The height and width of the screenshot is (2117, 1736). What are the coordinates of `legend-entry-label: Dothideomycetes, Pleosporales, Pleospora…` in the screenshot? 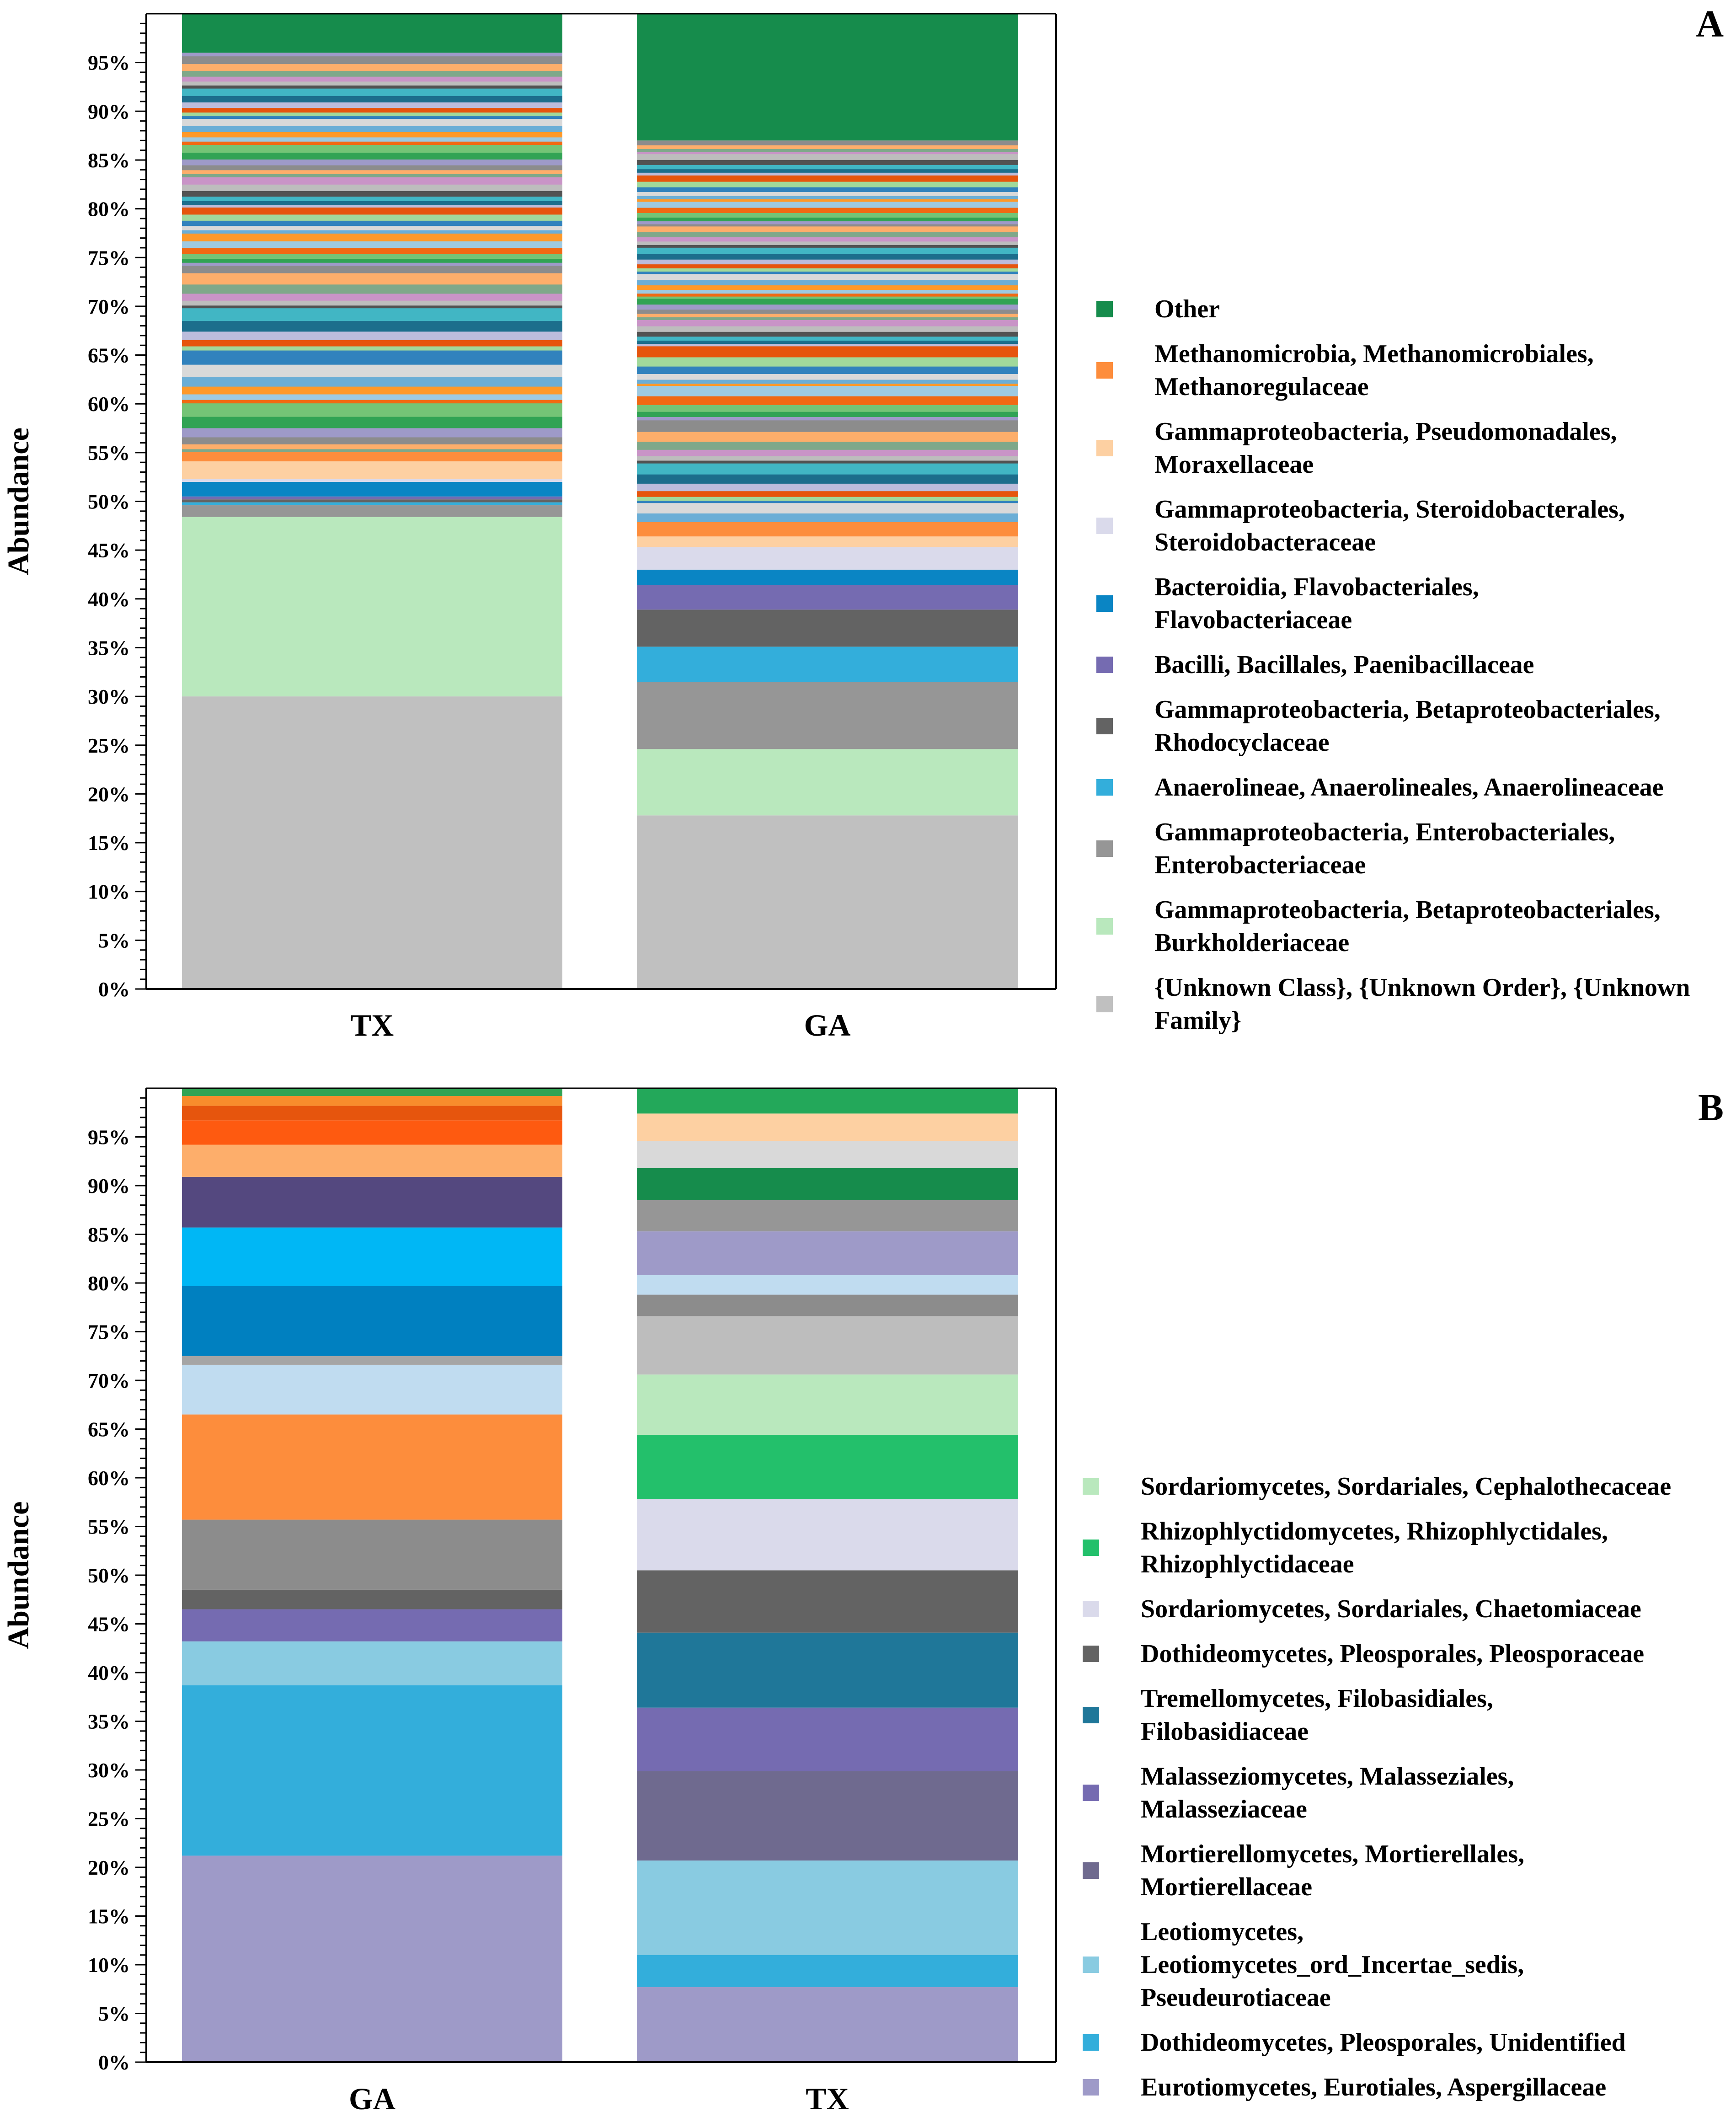 It's located at (1393, 1654).